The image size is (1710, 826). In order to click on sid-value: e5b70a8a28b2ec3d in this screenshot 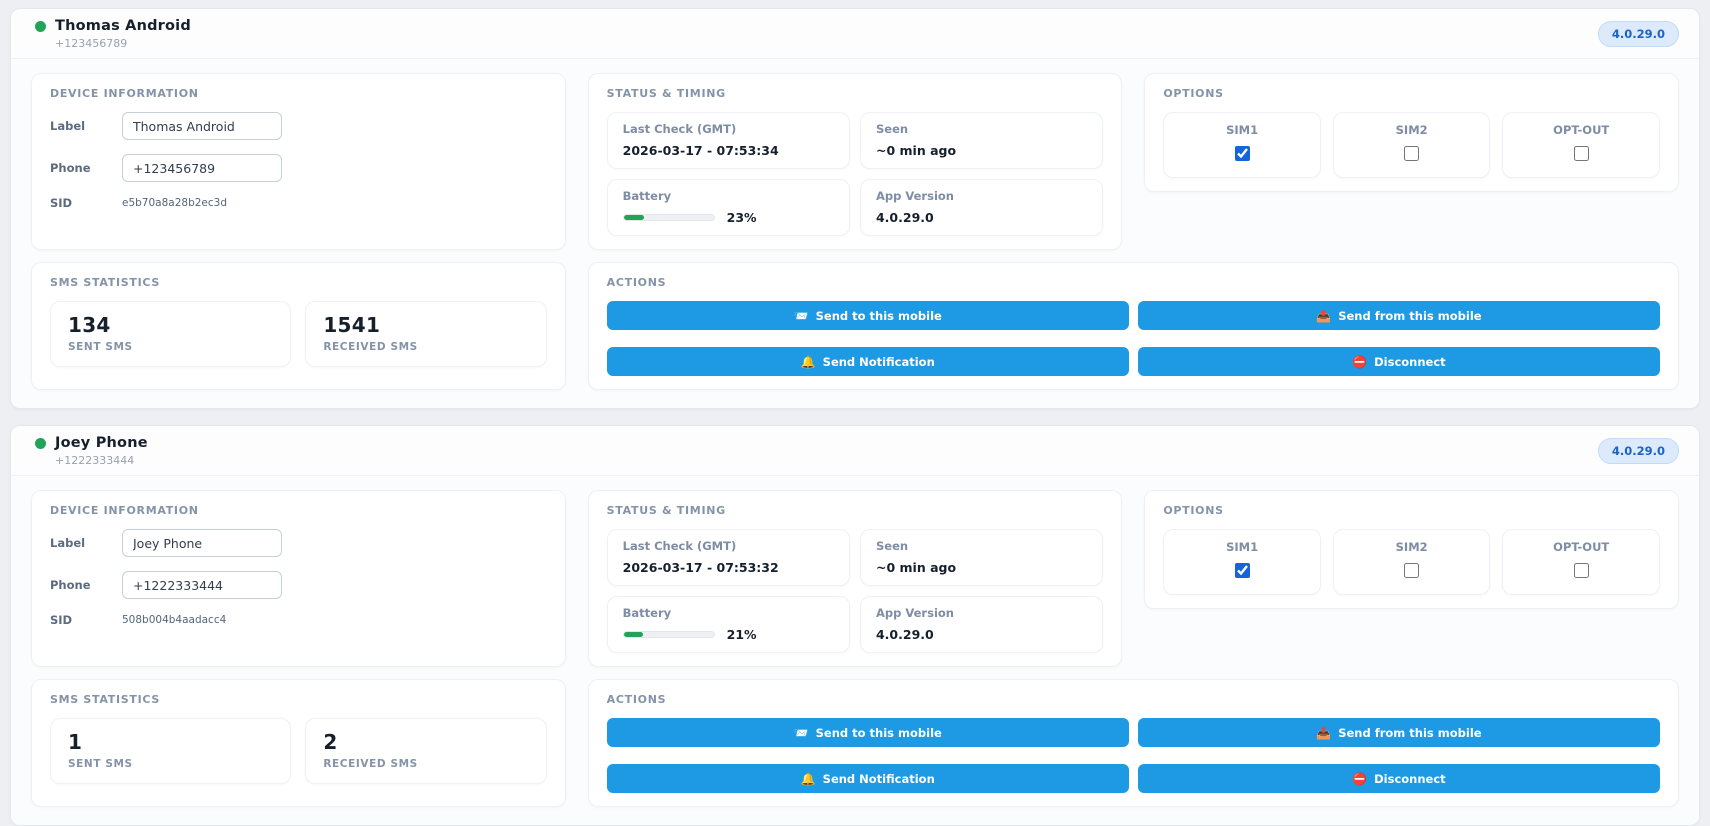, I will do `click(174, 203)`.